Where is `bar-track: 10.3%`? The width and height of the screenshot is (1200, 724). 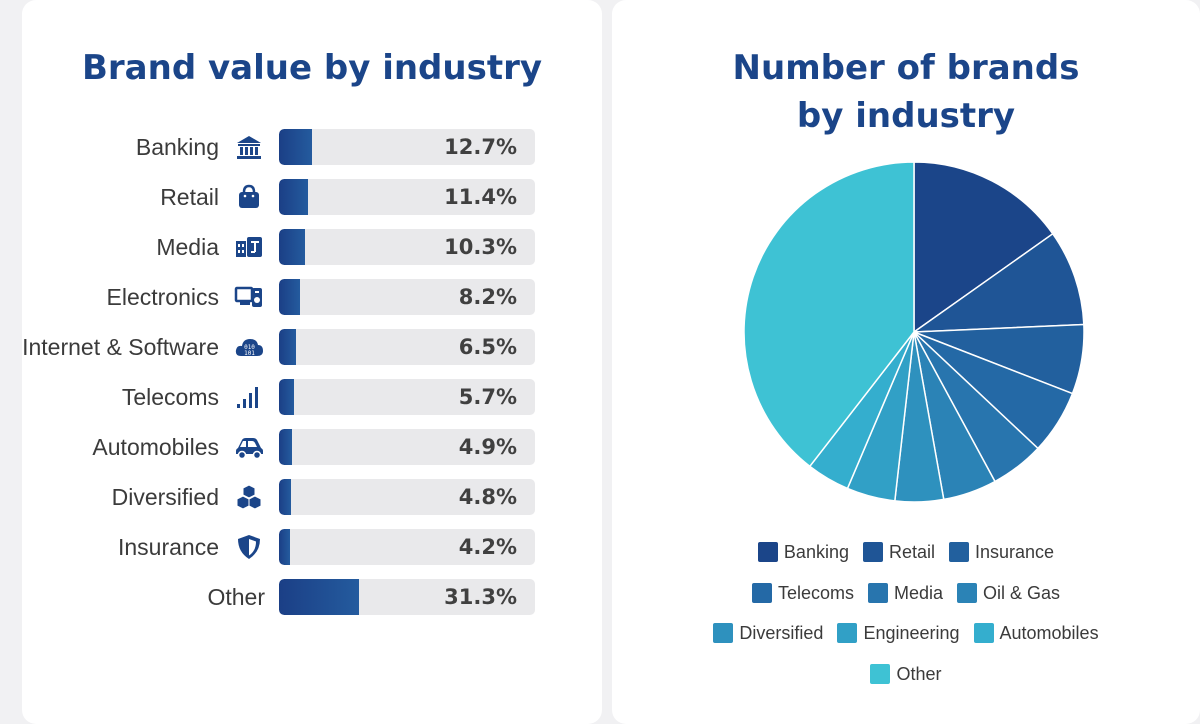 bar-track: 10.3% is located at coordinates (407, 247).